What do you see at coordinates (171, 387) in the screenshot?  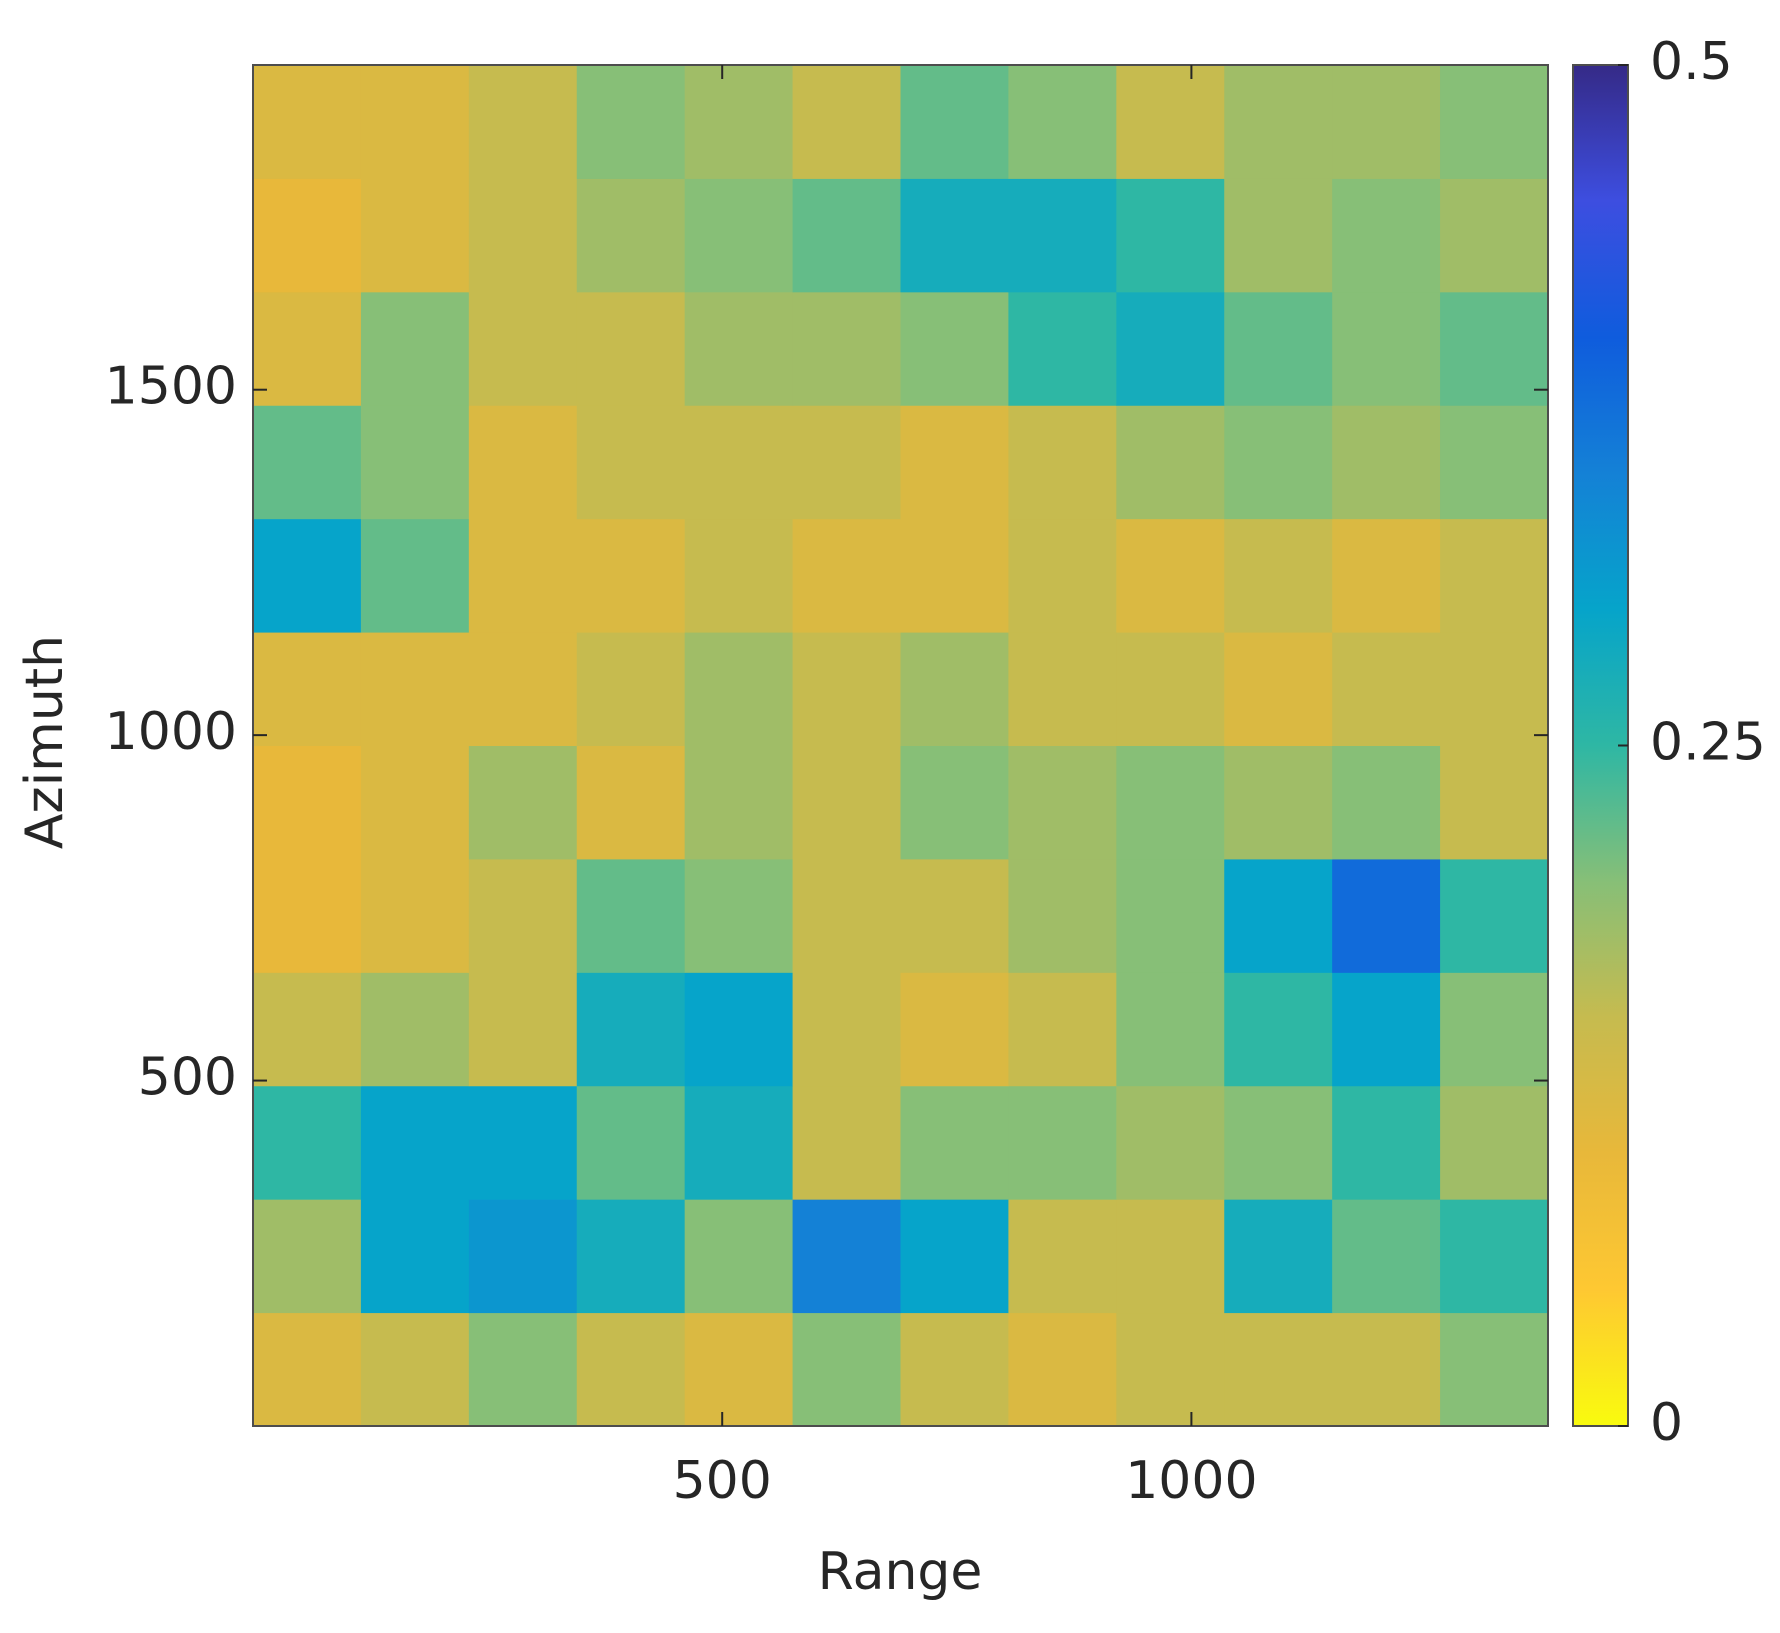 I see `y-tick-label: 1500` at bounding box center [171, 387].